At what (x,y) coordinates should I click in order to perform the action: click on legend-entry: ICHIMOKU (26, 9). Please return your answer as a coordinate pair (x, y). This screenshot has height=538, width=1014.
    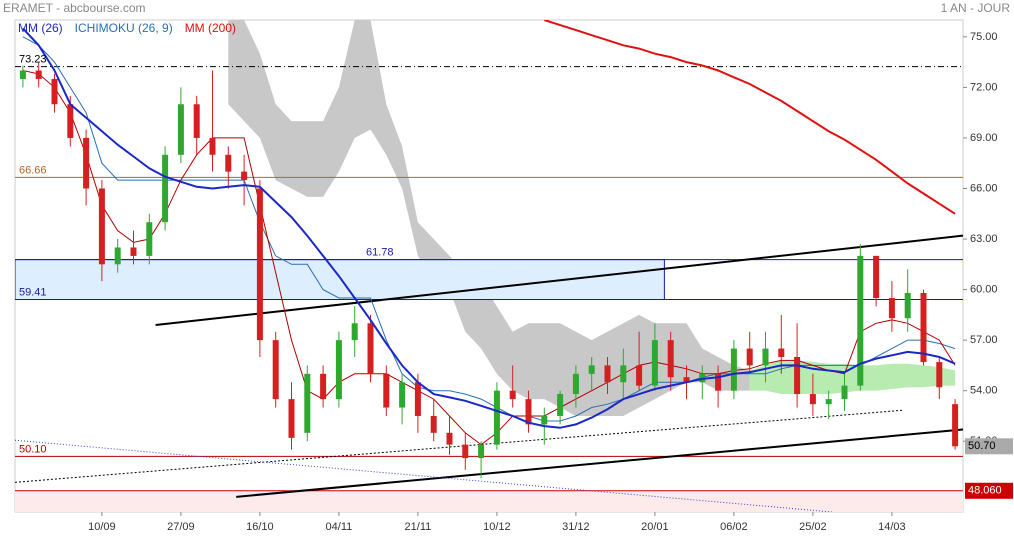
    Looking at the image, I should click on (124, 28).